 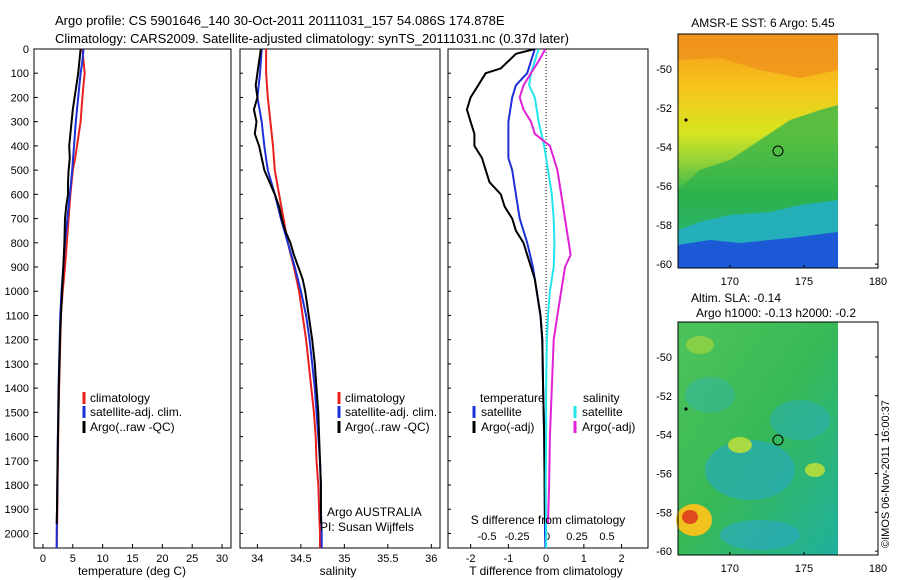 What do you see at coordinates (508, 559) in the screenshot?
I see `x-tick-label: -1` at bounding box center [508, 559].